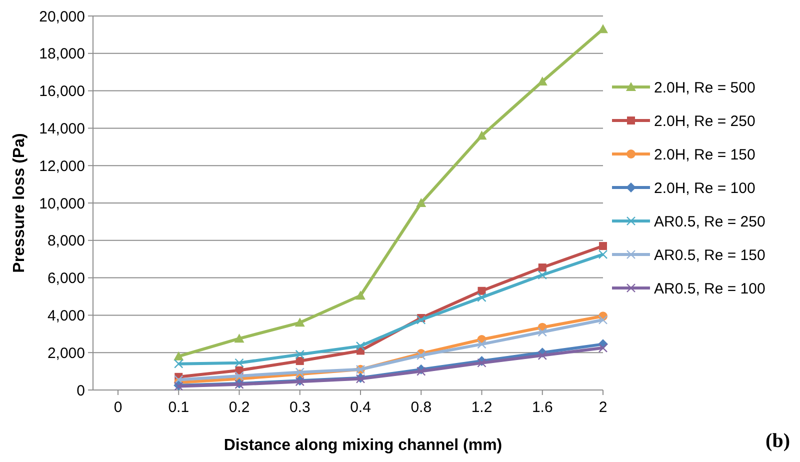 This screenshot has width=800, height=462. What do you see at coordinates (239, 407) in the screenshot?
I see `x-tick-label: 0.2` at bounding box center [239, 407].